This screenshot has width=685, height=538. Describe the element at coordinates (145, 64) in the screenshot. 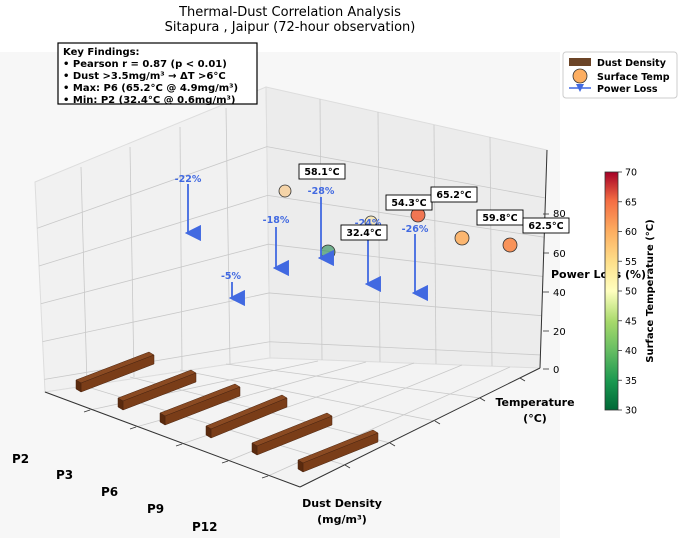

I see `findings-line: • Pearson r = 0.87 (p < 0.01)` at that location.